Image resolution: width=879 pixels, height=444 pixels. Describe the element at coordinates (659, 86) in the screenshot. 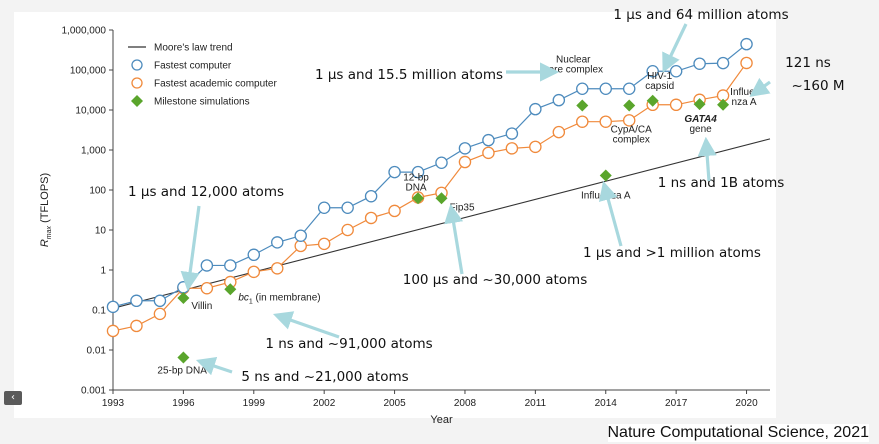

I see `annotation-label-line2: capsid` at that location.